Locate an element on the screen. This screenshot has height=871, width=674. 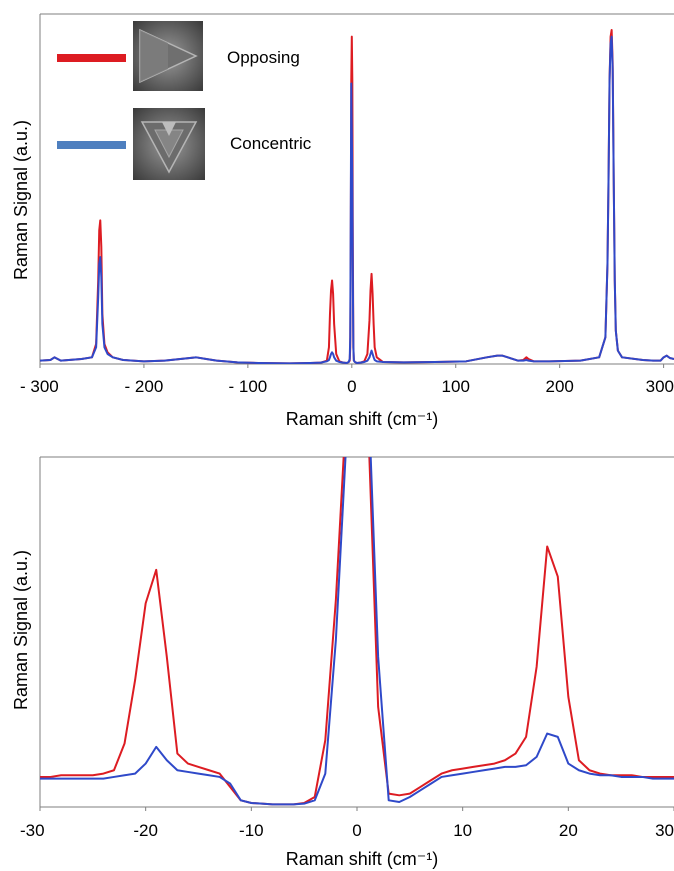
triangle-flake-opposing-icon is located at coordinates (168, 56).